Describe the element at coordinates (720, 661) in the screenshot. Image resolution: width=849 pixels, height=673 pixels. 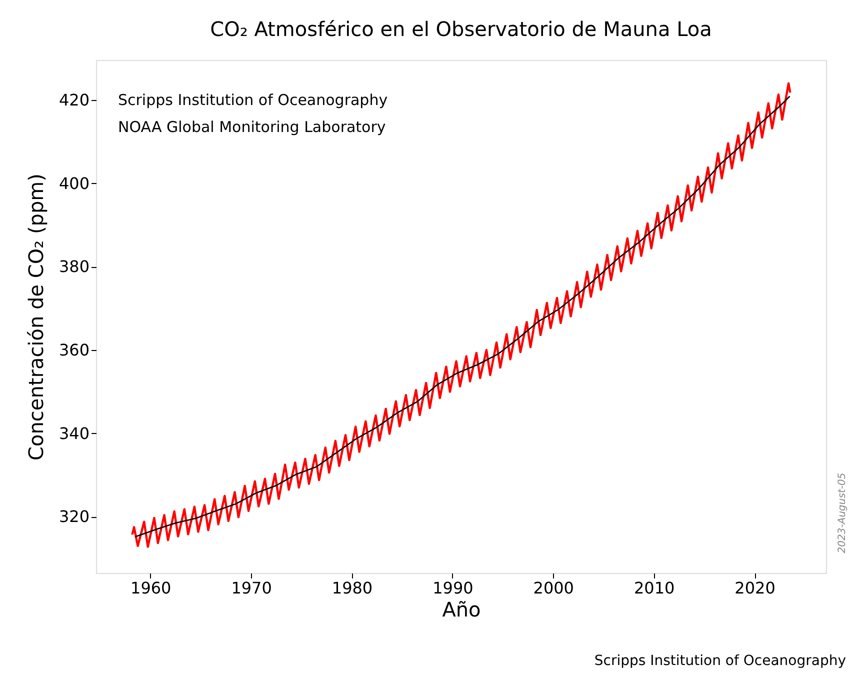
I see `text: Scripps Institution of Oceanography` at that location.